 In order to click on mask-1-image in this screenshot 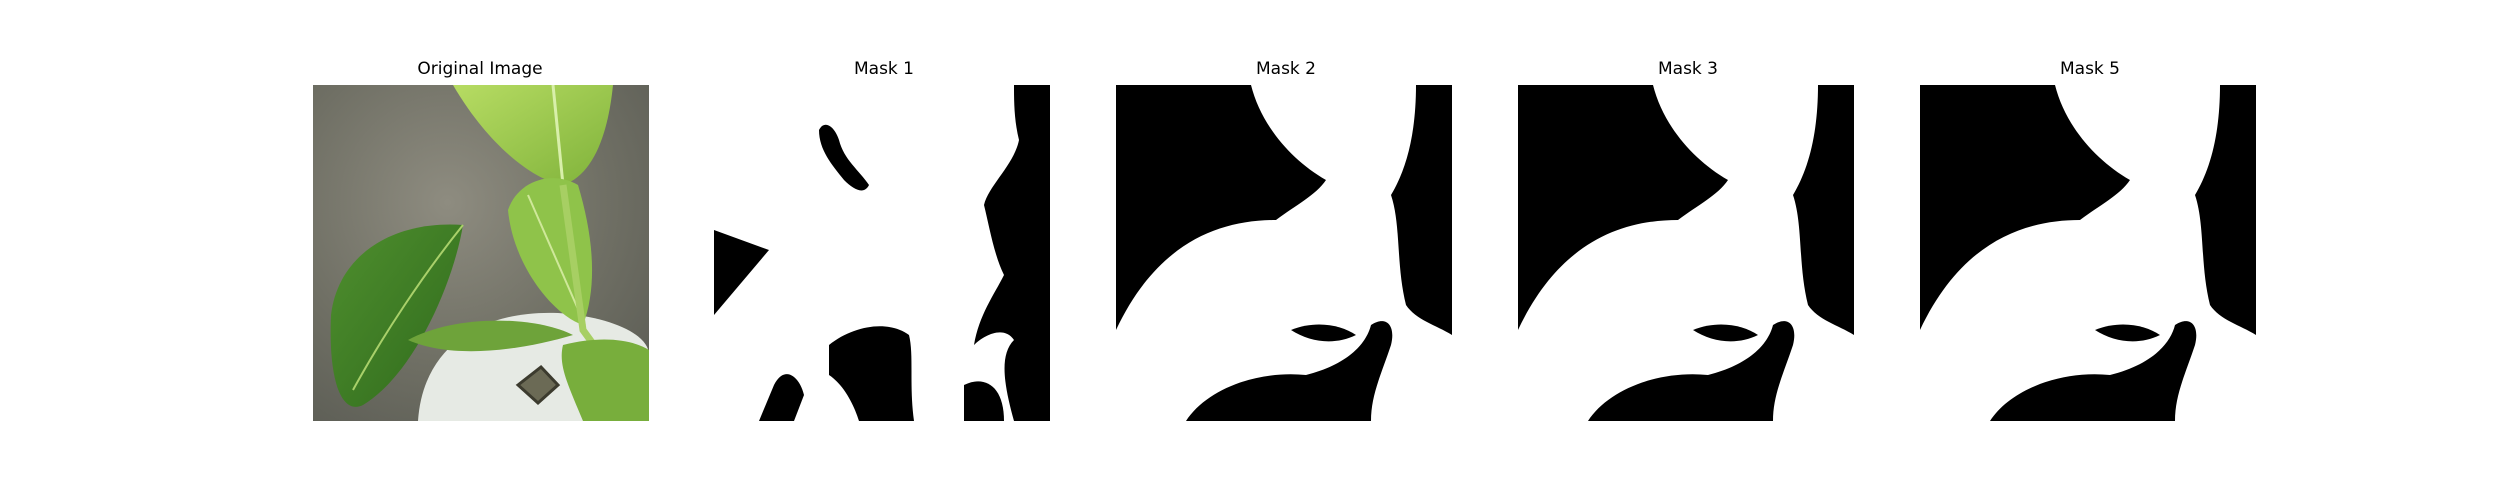, I will do `click(882, 253)`.